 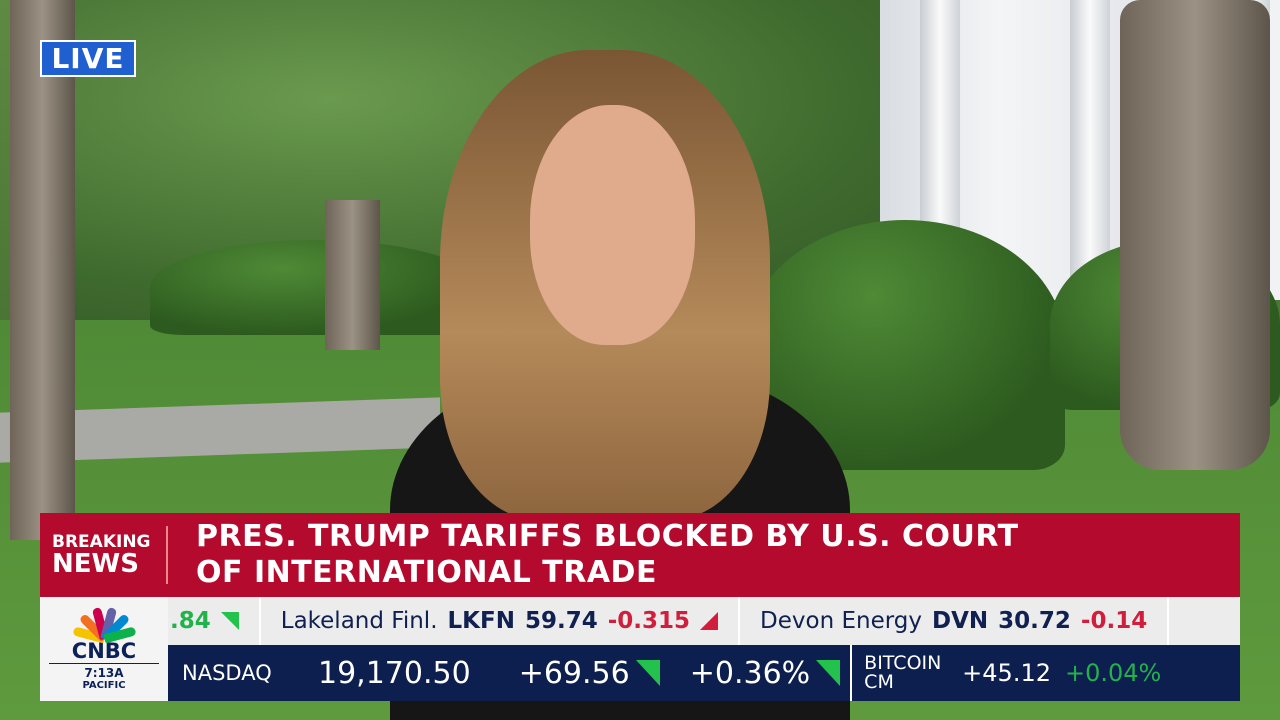 What do you see at coordinates (841, 621) in the screenshot?
I see `ticker-company: Devon Energy` at bounding box center [841, 621].